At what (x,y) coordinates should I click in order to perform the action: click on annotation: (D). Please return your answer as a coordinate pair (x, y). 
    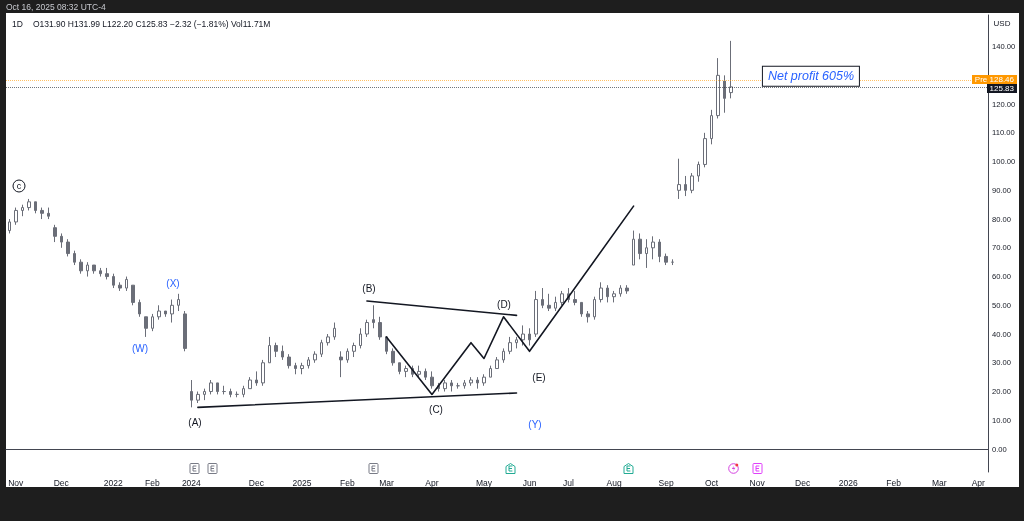
    Looking at the image, I should click on (504, 304).